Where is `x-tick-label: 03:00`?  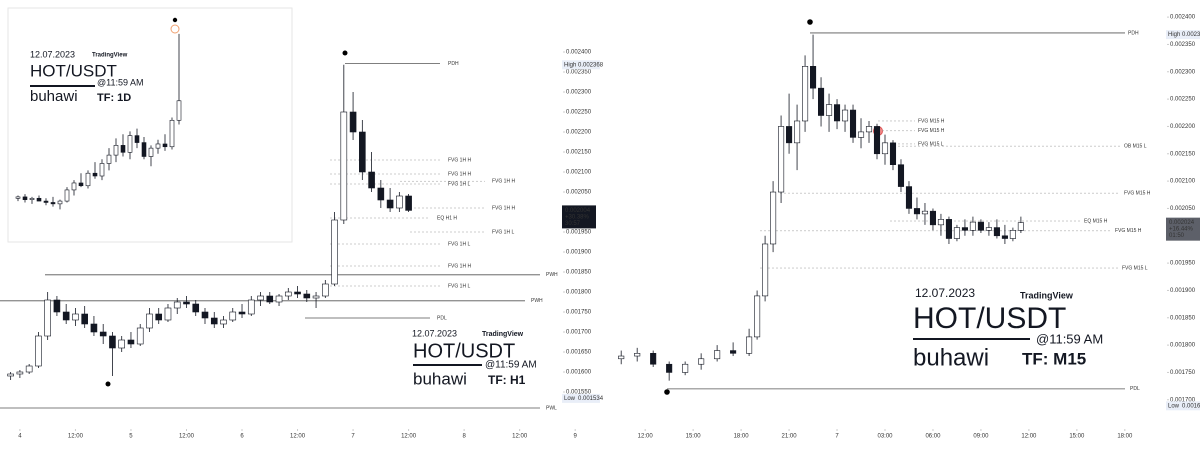 x-tick-label: 03:00 is located at coordinates (885, 437).